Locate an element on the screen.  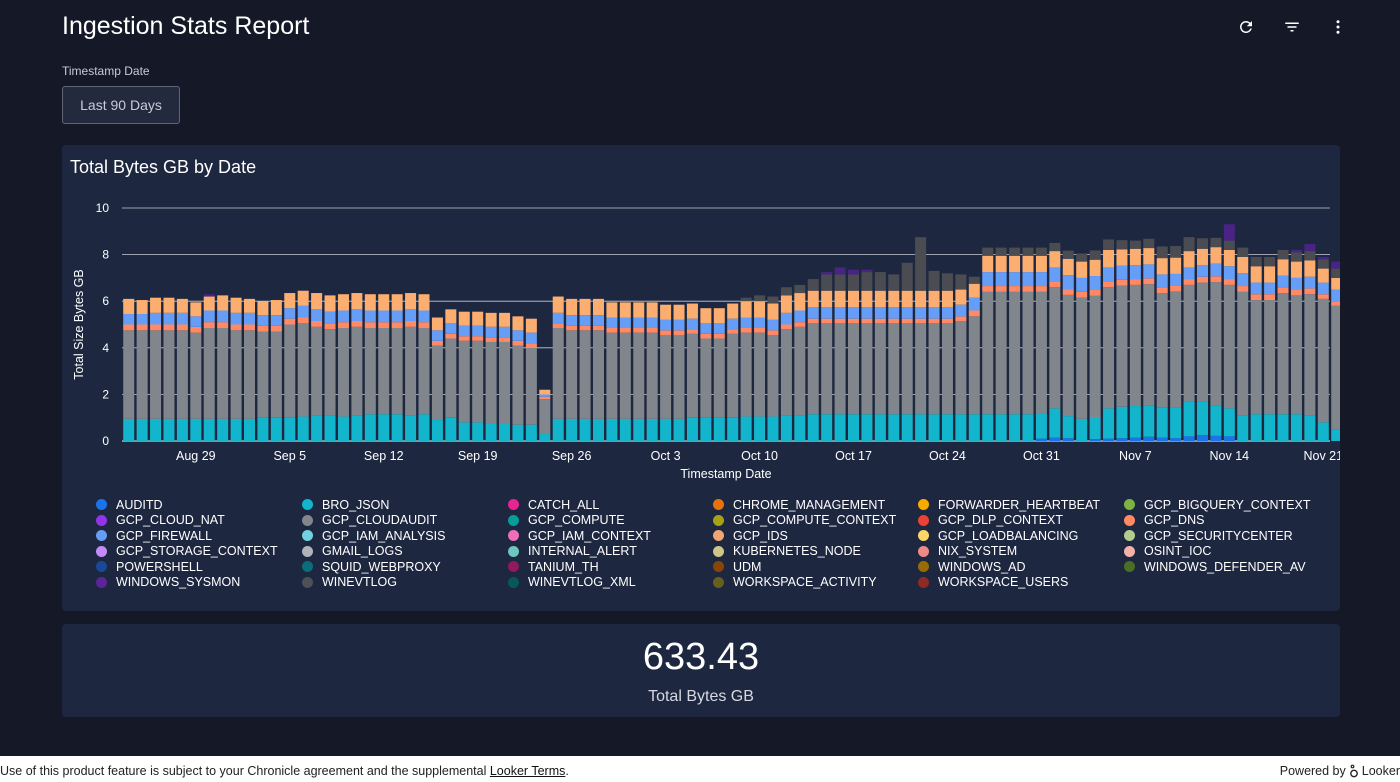
legend-item: GCP_FIREWALL is located at coordinates (199, 536).